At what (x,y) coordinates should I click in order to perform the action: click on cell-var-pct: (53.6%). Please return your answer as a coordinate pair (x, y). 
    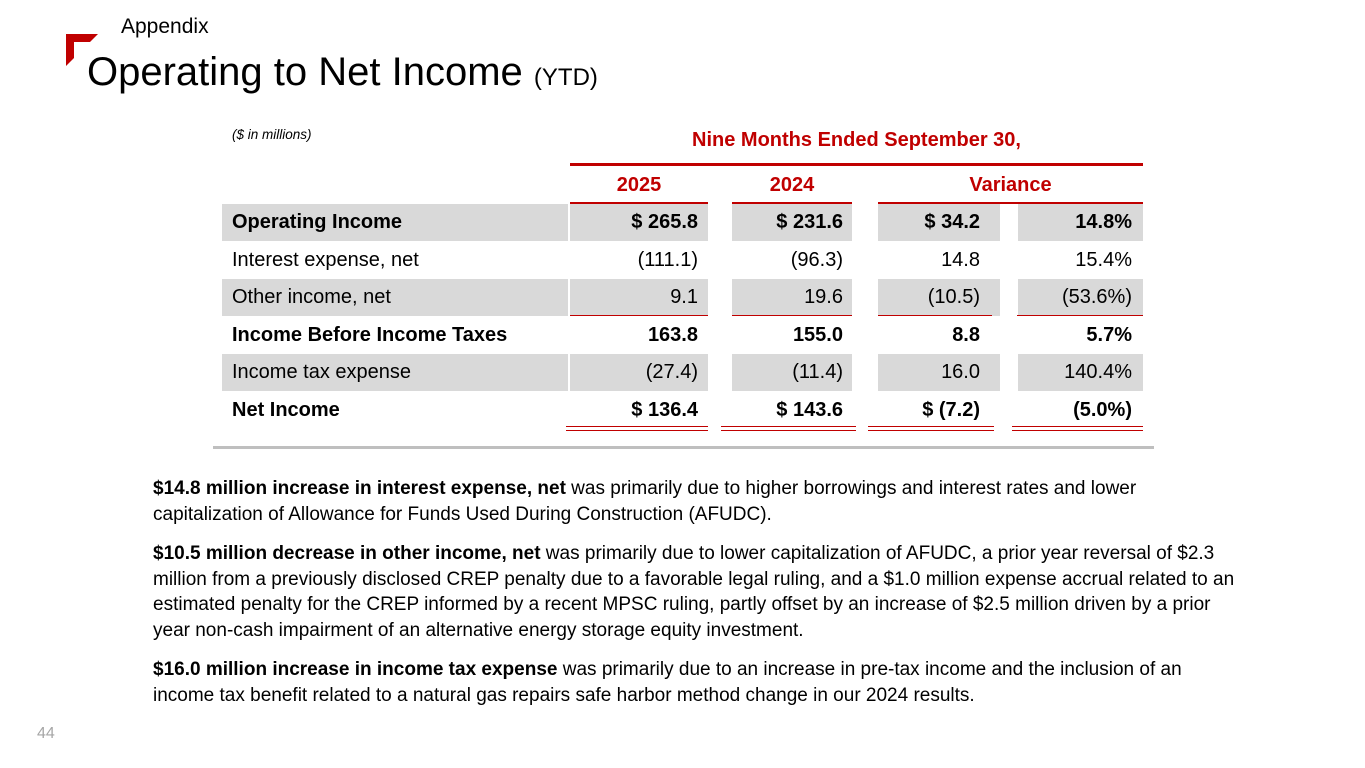
    Looking at the image, I should click on (1096, 297).